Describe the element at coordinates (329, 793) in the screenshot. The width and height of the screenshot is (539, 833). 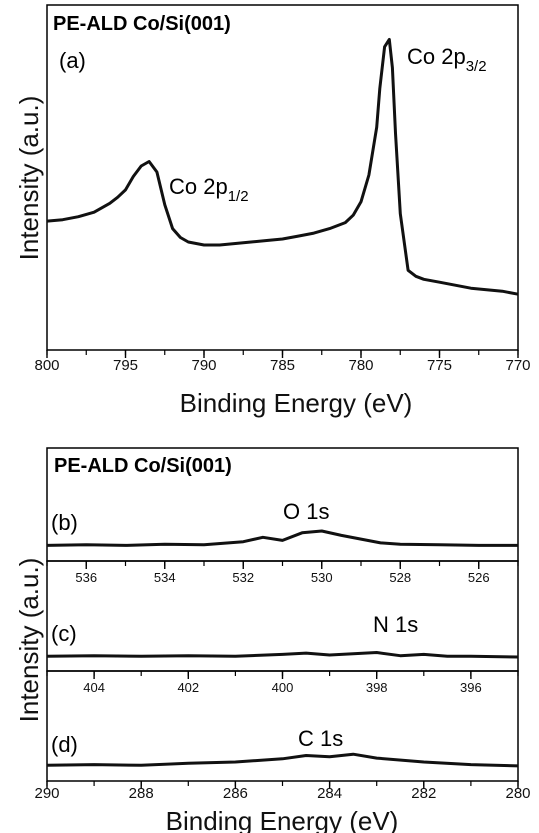
I see `panel-d-tick-label: 284` at that location.